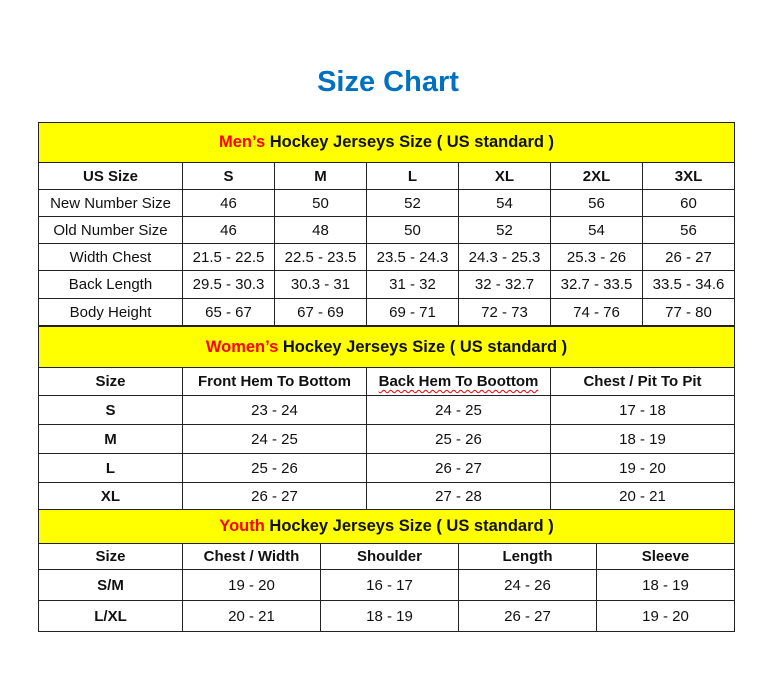  Describe the element at coordinates (242, 142) in the screenshot. I see `mens-header-highlight: Men’s` at that location.